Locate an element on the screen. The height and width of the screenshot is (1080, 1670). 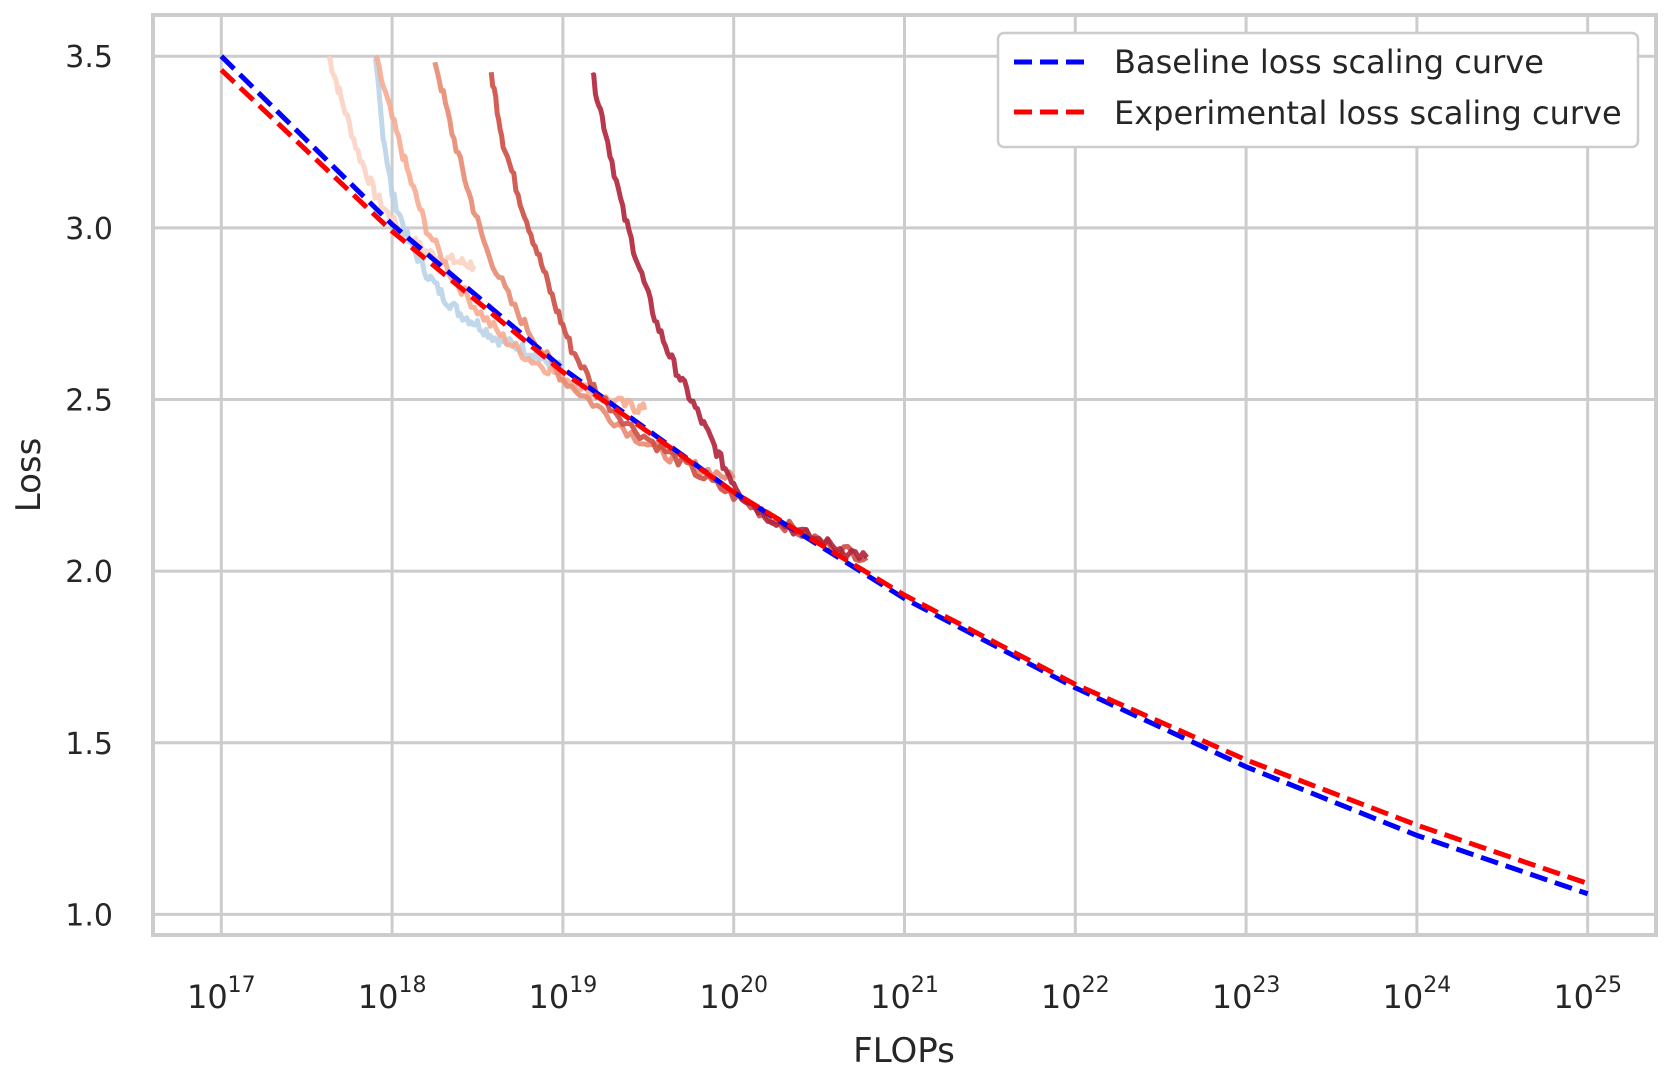
legend-box is located at coordinates (1318, 90).